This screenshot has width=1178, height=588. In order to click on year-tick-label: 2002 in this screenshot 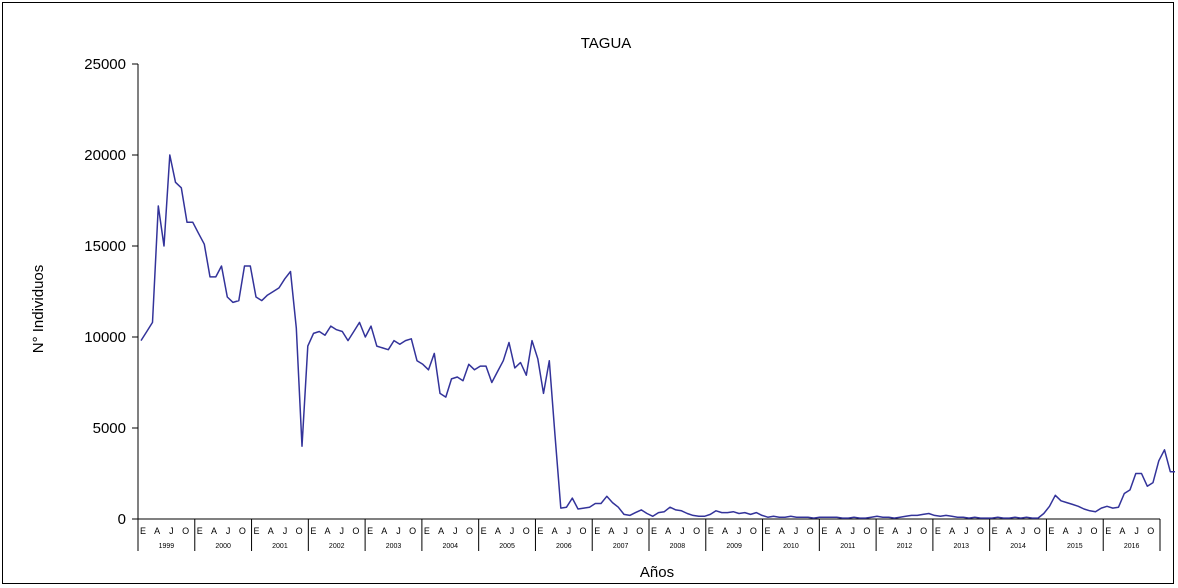, I will do `click(337, 546)`.